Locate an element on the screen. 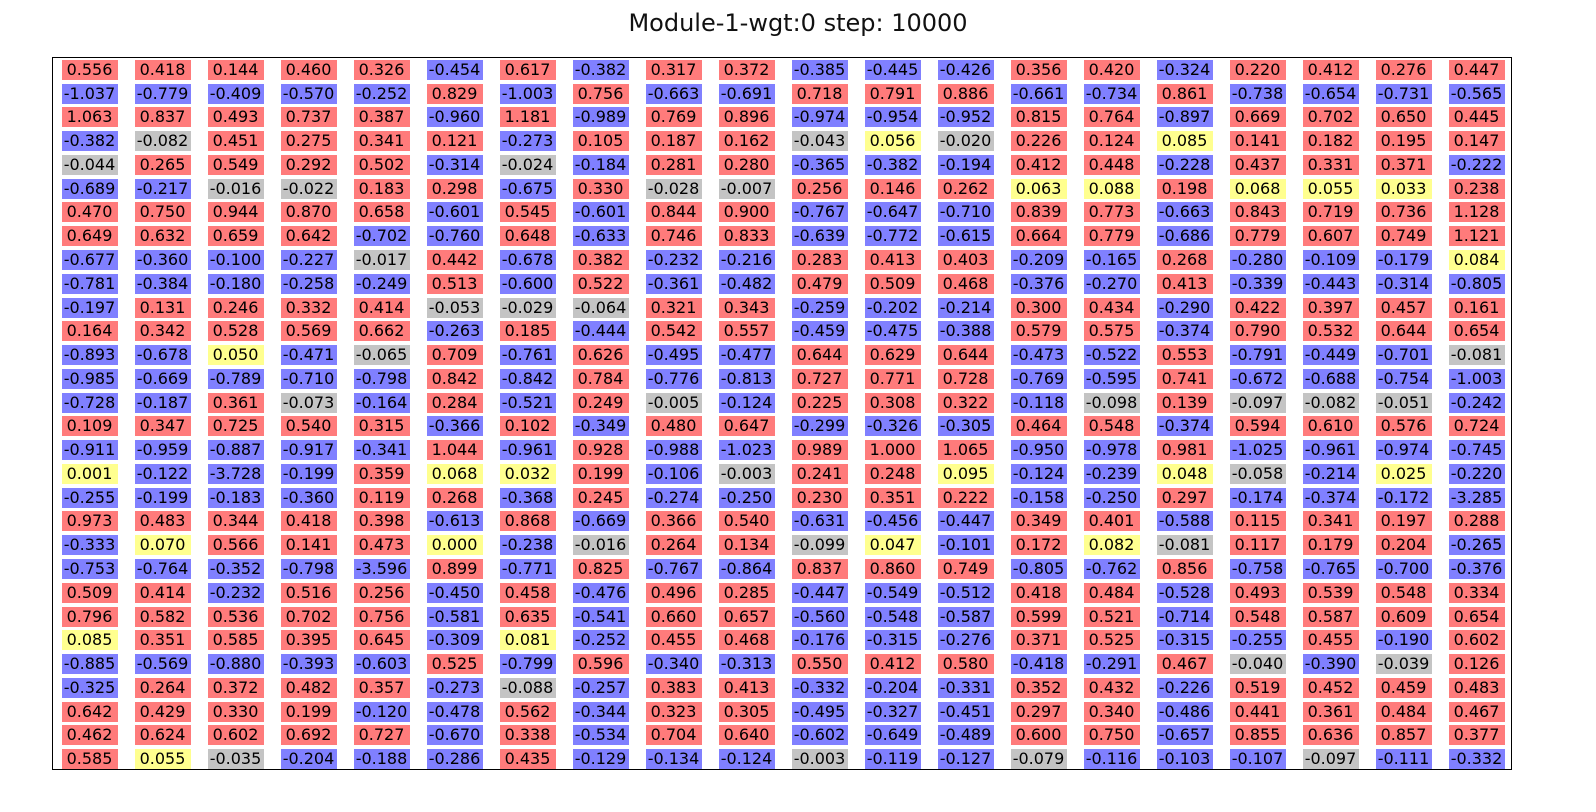 Image resolution: width=1596 pixels, height=812 pixels. heatmap-cell: -3.285 is located at coordinates (1476, 497).